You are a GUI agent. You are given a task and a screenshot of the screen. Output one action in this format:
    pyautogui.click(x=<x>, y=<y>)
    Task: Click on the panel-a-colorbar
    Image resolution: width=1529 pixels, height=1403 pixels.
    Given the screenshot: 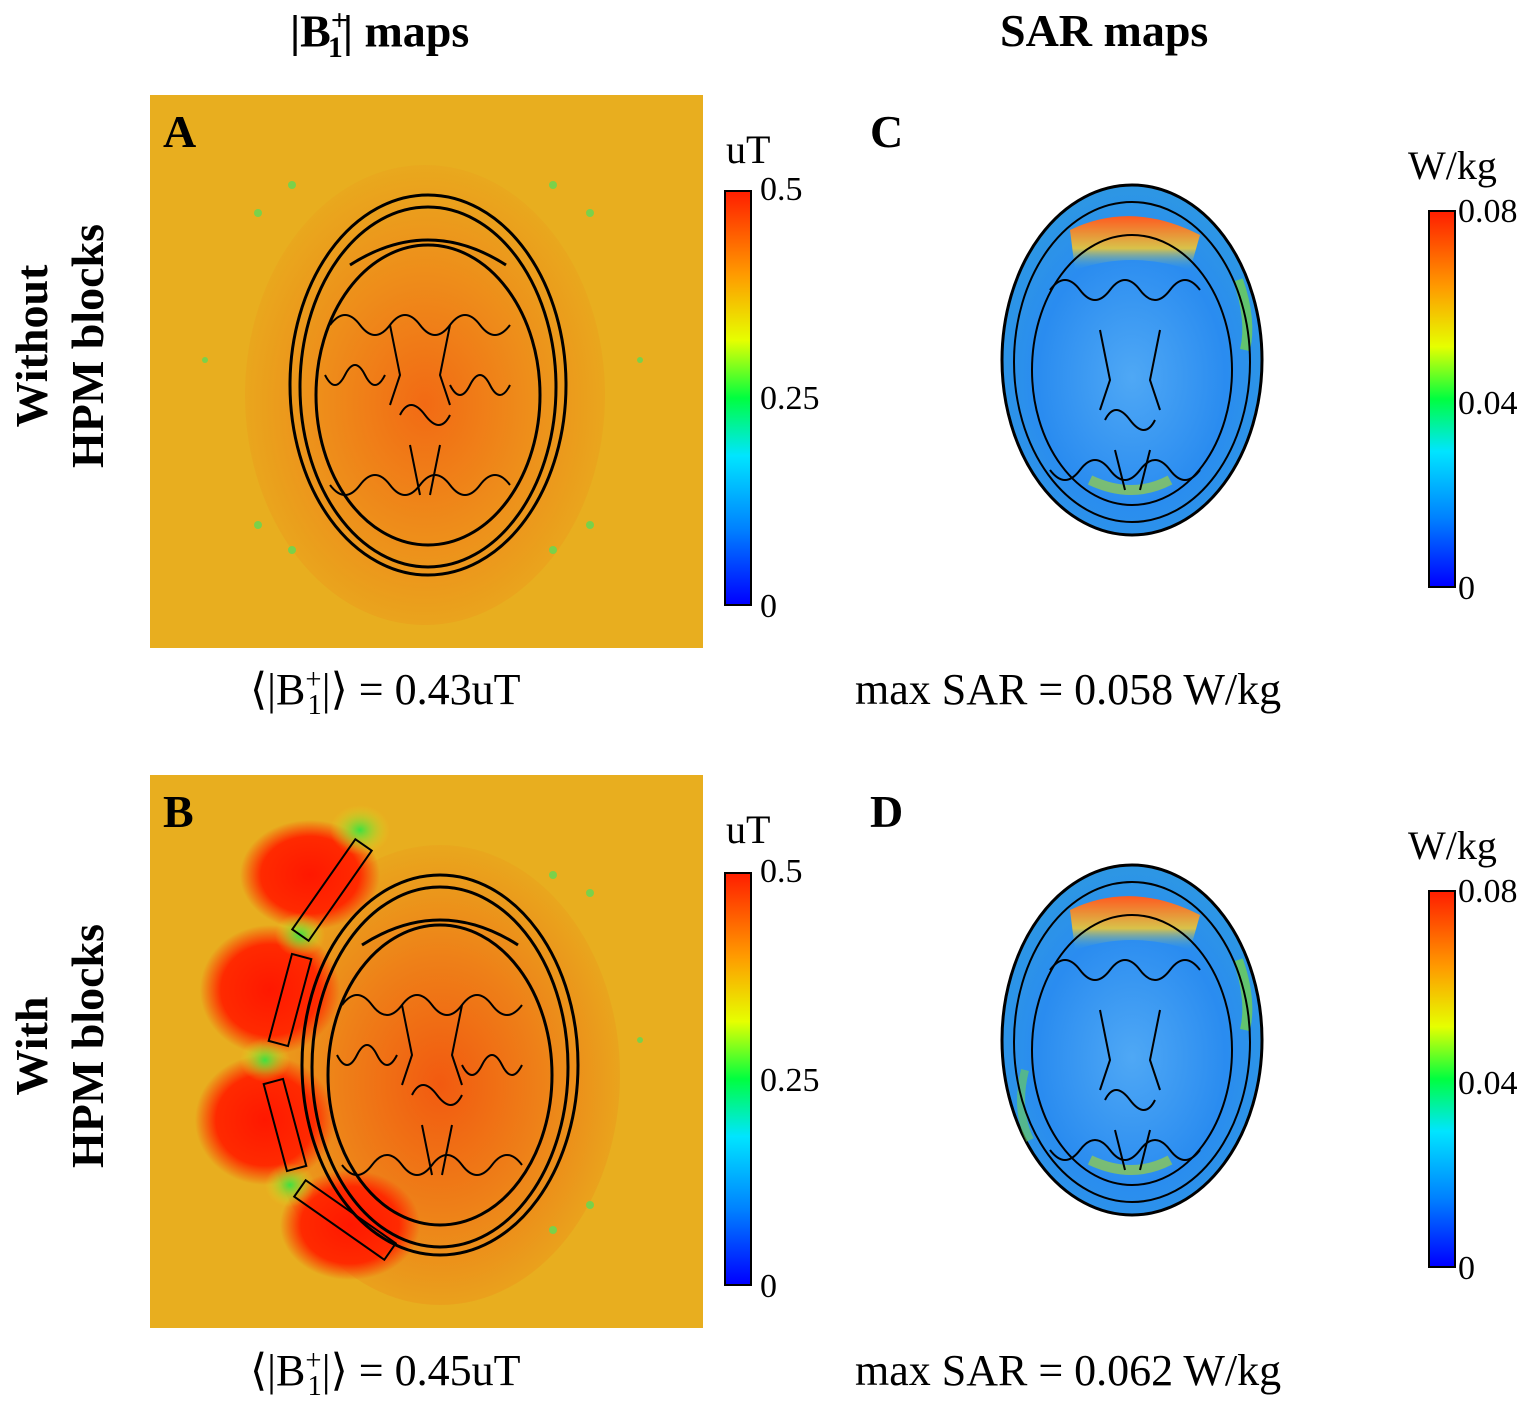 What is the action you would take?
    pyautogui.click(x=738, y=398)
    